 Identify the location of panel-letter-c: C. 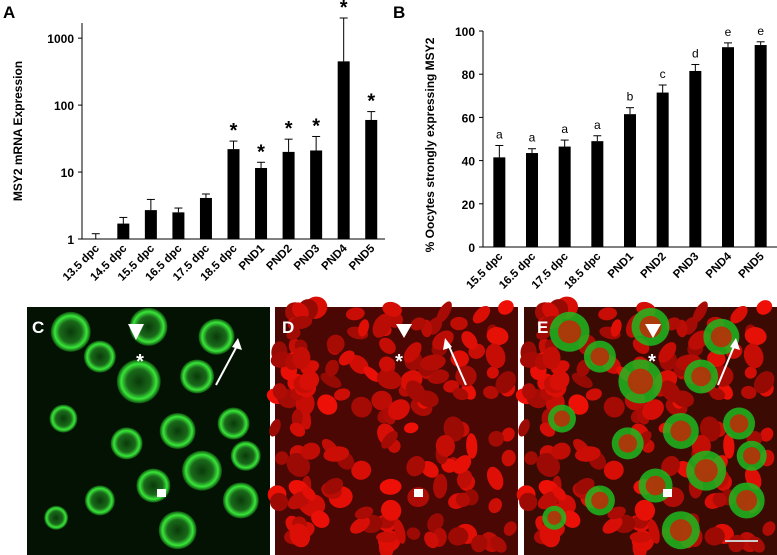
(38, 327).